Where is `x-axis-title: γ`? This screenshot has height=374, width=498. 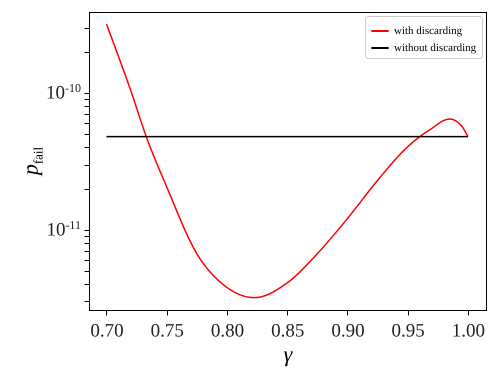 x-axis-title: γ is located at coordinates (289, 354).